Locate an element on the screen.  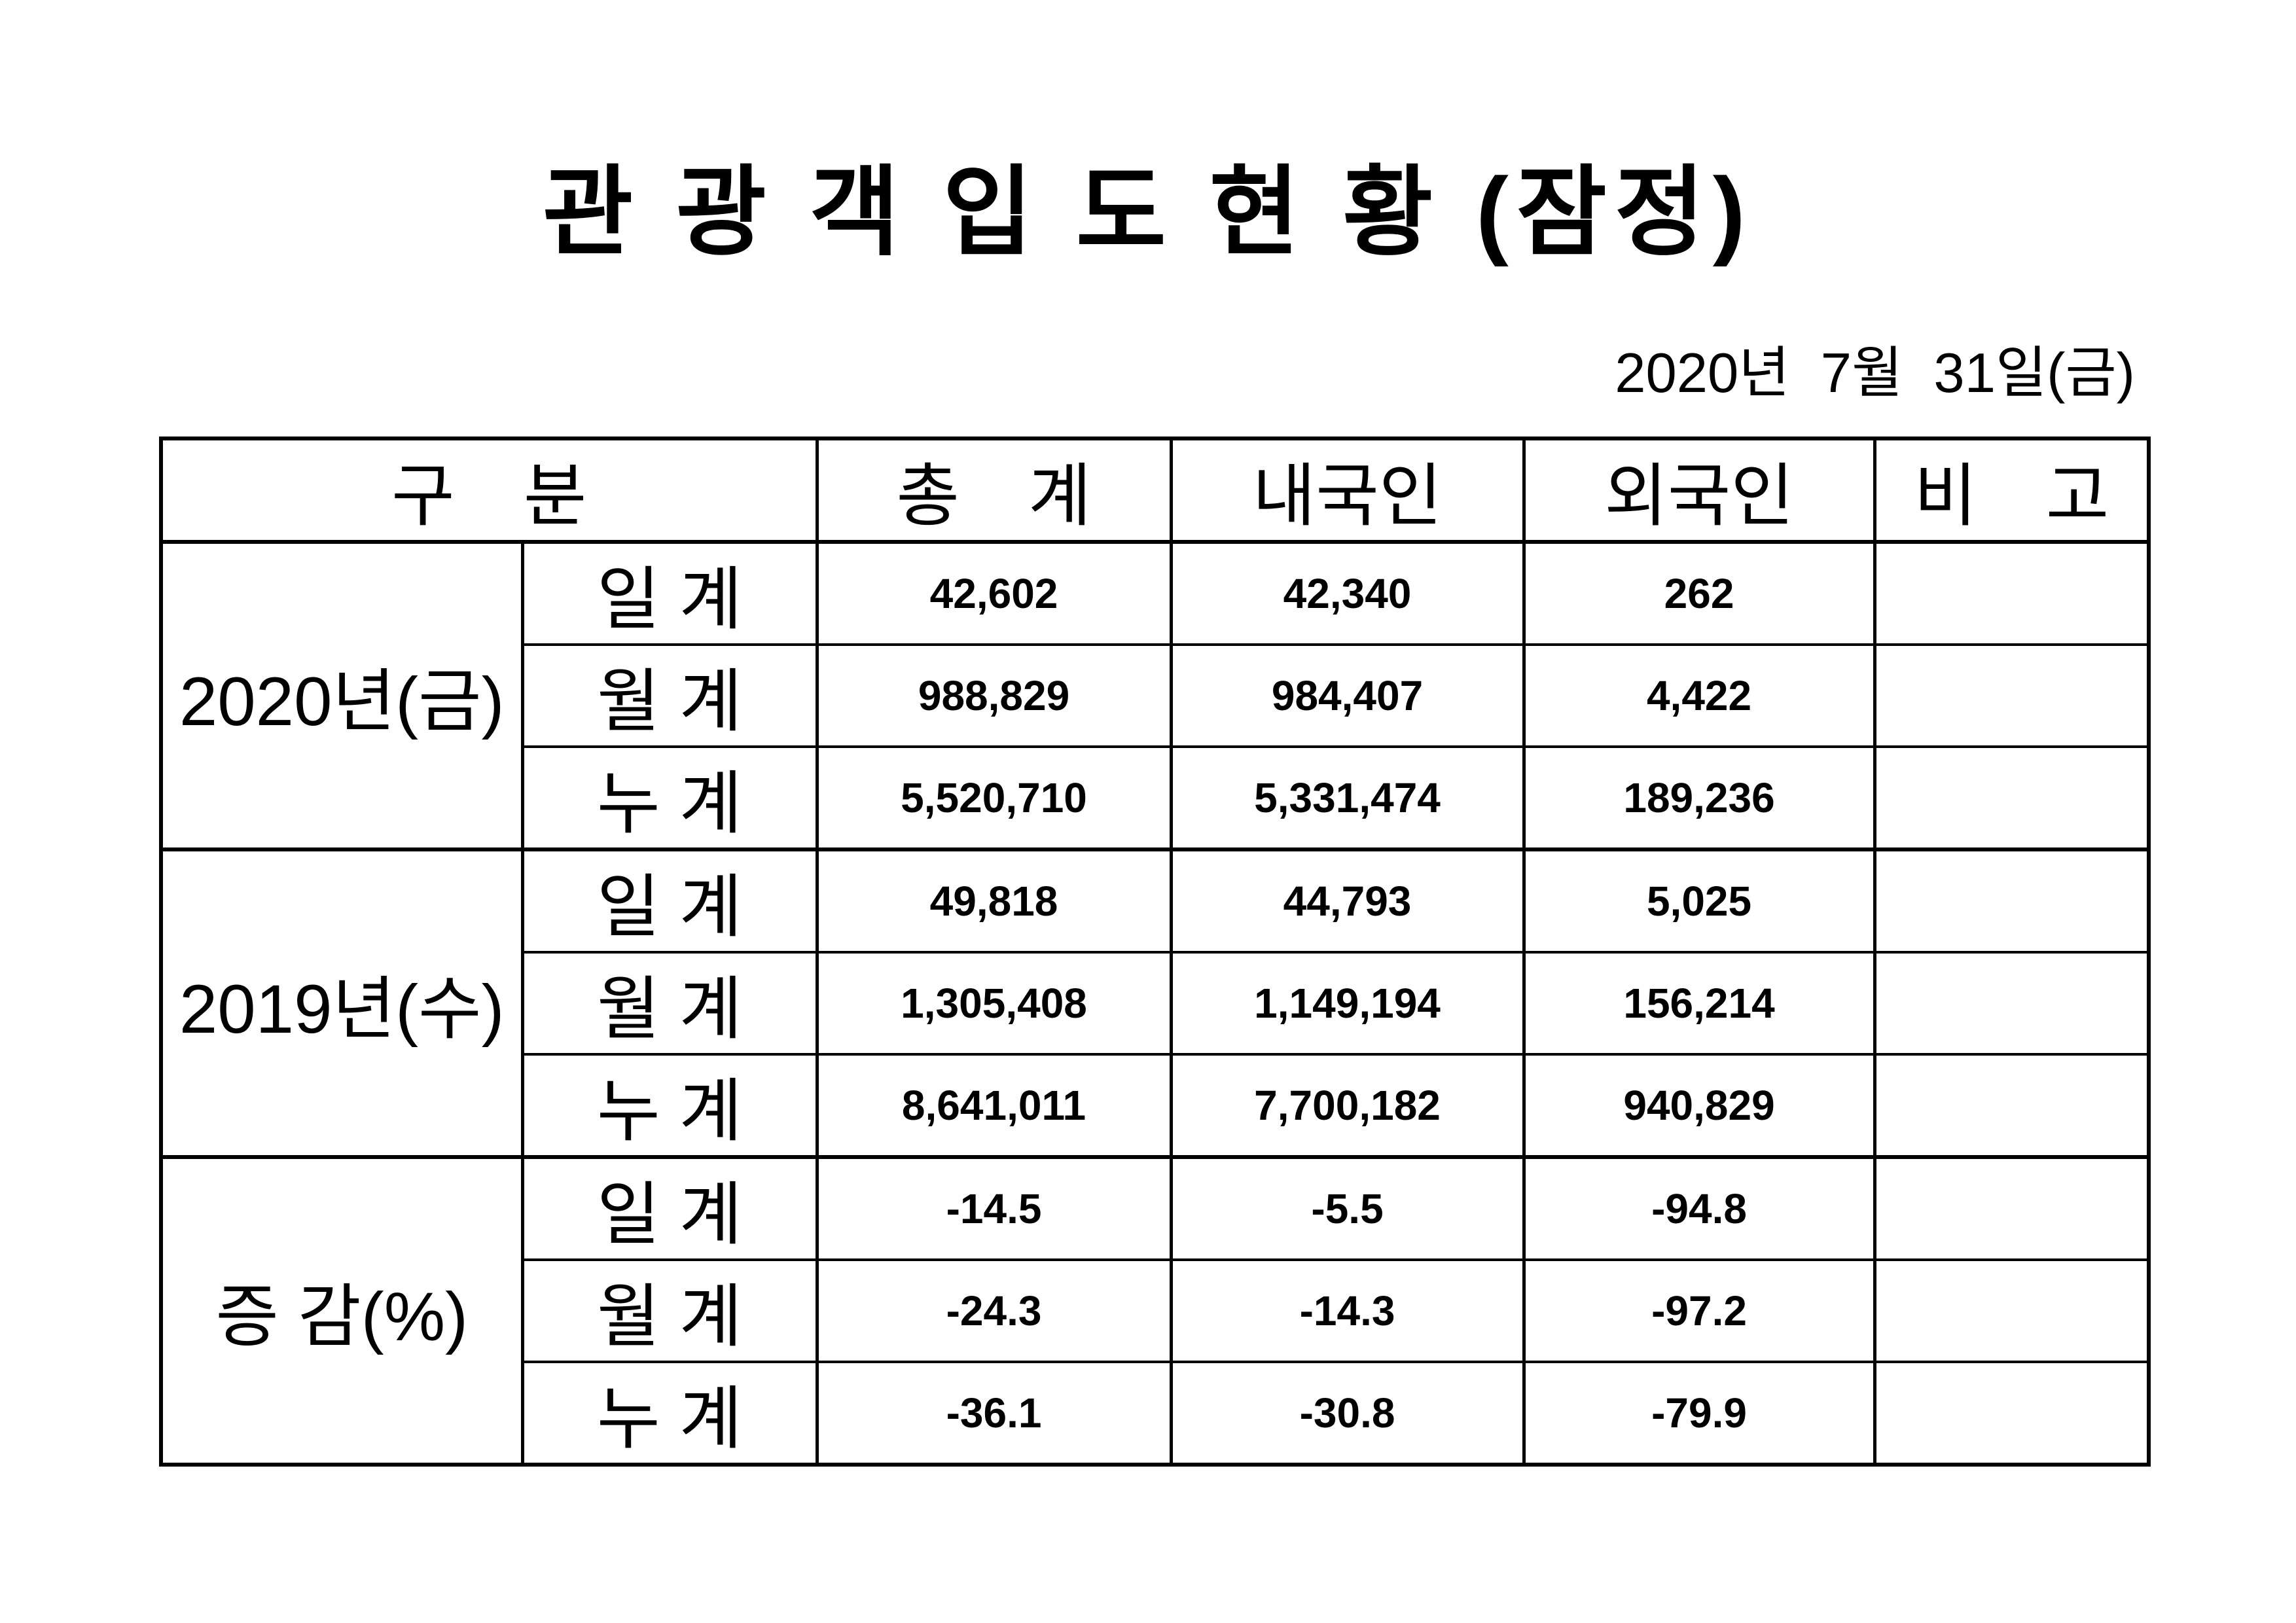
table-row: 누 계 5,520,710 5,331,474 189,236 is located at coordinates (1156, 798).